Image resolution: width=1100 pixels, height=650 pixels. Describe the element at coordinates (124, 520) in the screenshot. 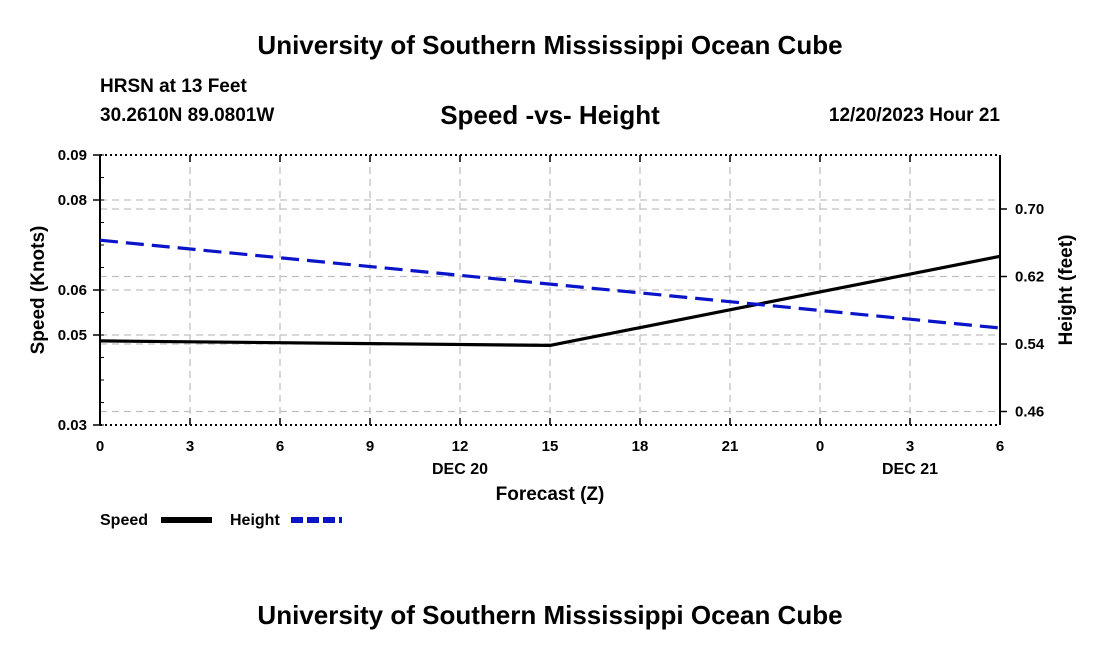

I see `legend-label-speed: Speed` at that location.